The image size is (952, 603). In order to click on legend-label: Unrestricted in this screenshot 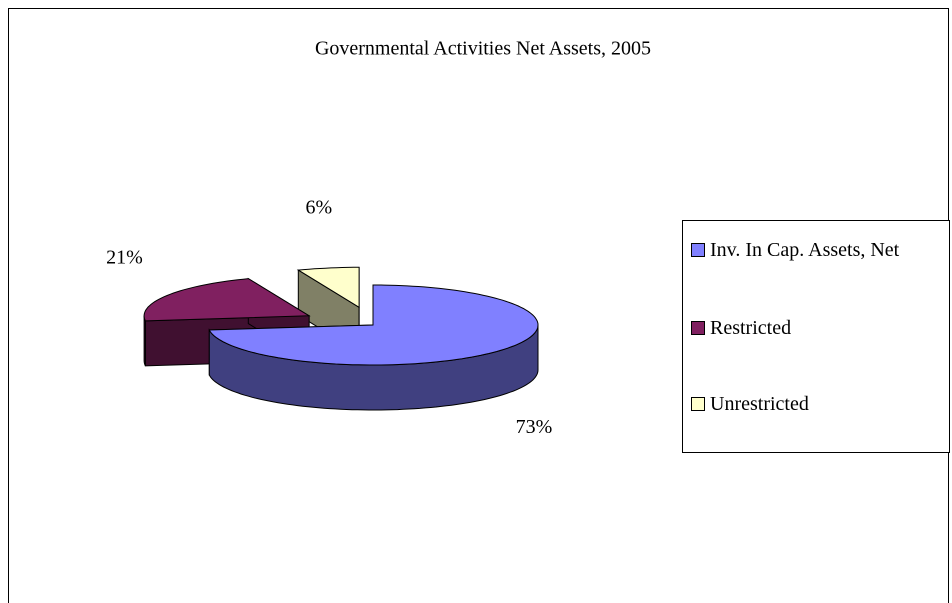, I will do `click(759, 404)`.